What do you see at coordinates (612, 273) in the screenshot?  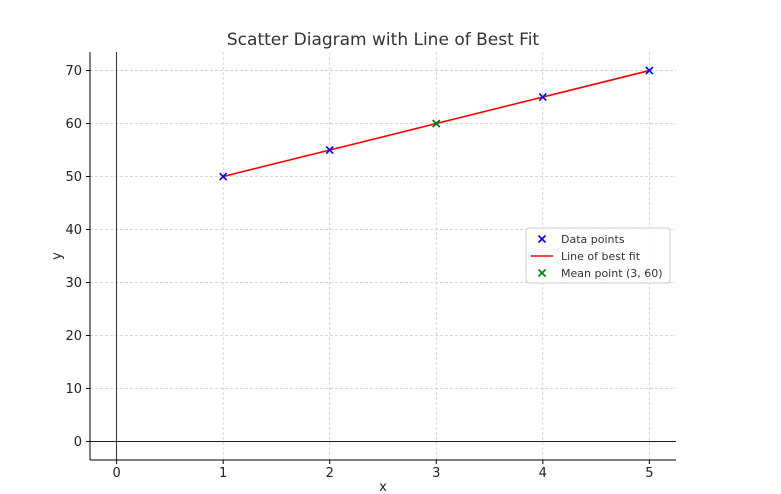 I see `legend-label: Mean point (3, 60)` at bounding box center [612, 273].